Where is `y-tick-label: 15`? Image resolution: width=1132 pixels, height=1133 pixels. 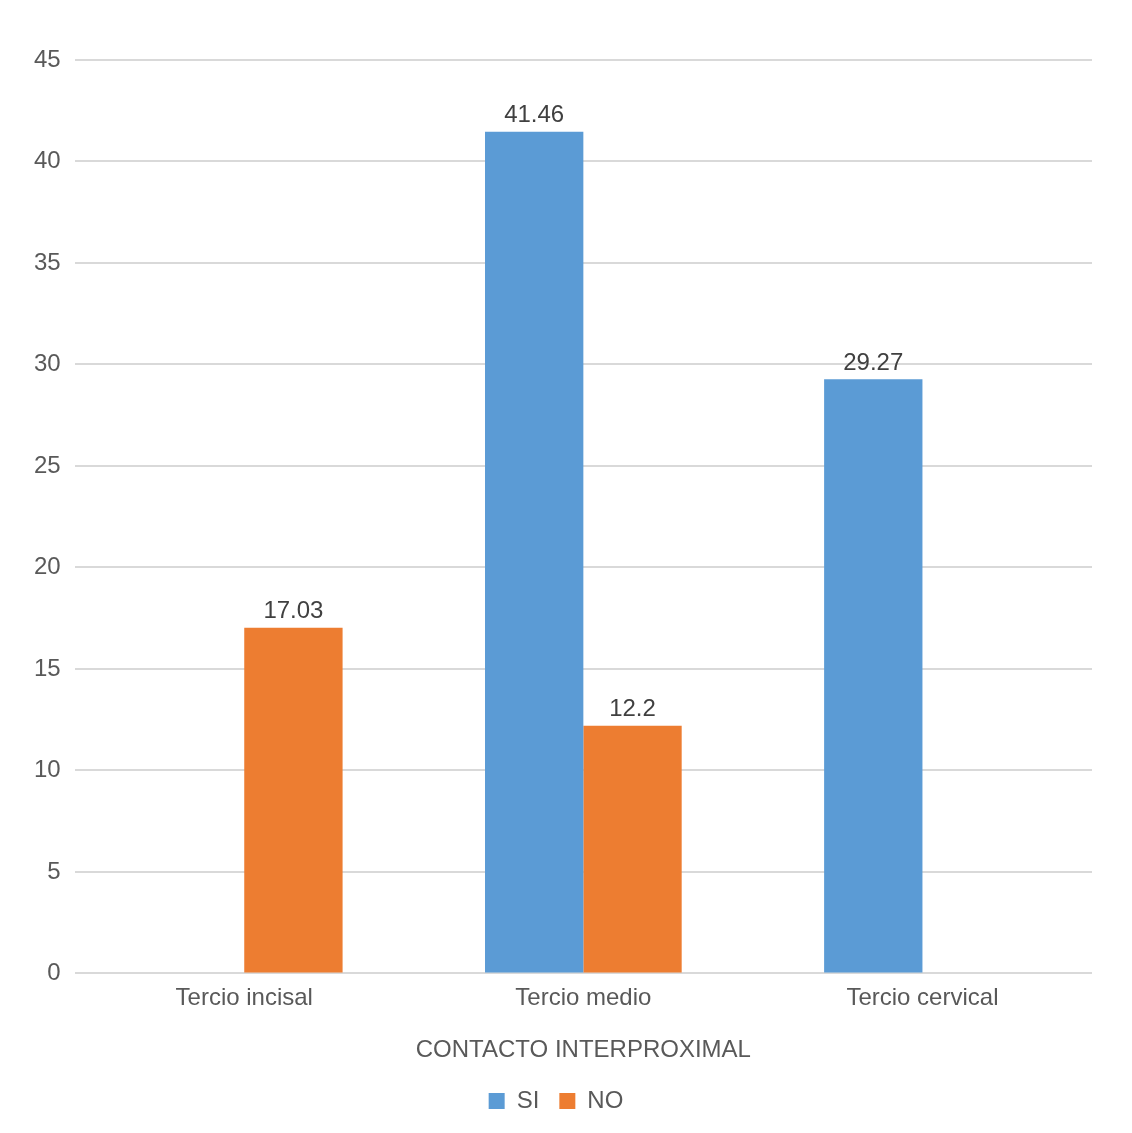 y-tick-label: 15 is located at coordinates (47, 667).